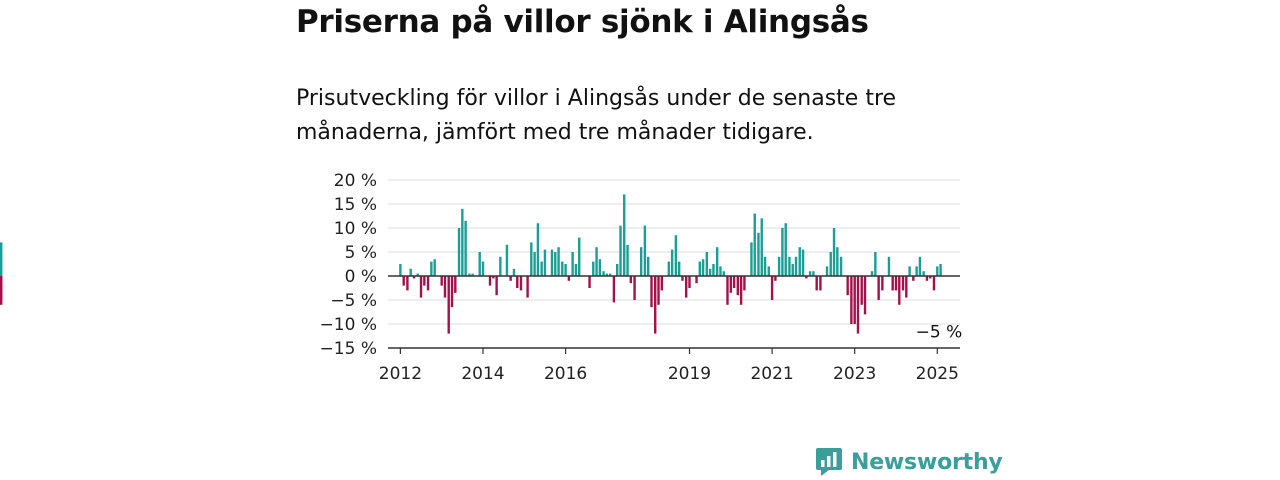 The image size is (1280, 480). What do you see at coordinates (829, 462) in the screenshot?
I see `bar-chart-icon` at bounding box center [829, 462].